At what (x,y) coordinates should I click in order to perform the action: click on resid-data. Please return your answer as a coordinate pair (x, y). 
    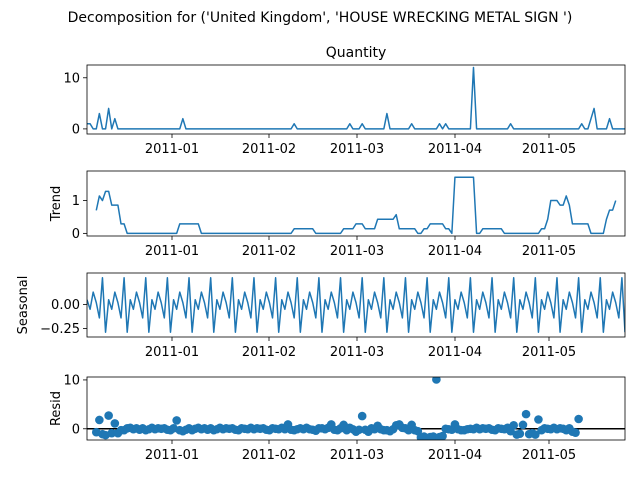
    Looking at the image, I should click on (356, 408).